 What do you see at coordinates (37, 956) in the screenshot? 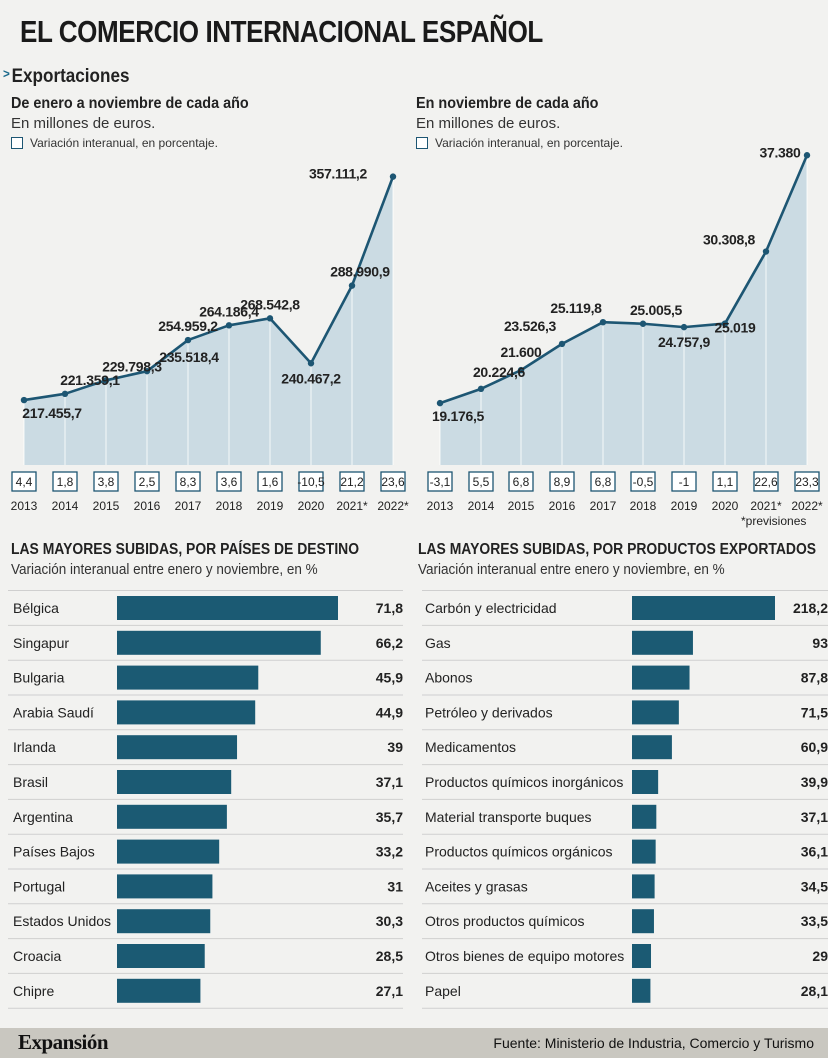
I see `bar1-category-label: Croacia` at bounding box center [37, 956].